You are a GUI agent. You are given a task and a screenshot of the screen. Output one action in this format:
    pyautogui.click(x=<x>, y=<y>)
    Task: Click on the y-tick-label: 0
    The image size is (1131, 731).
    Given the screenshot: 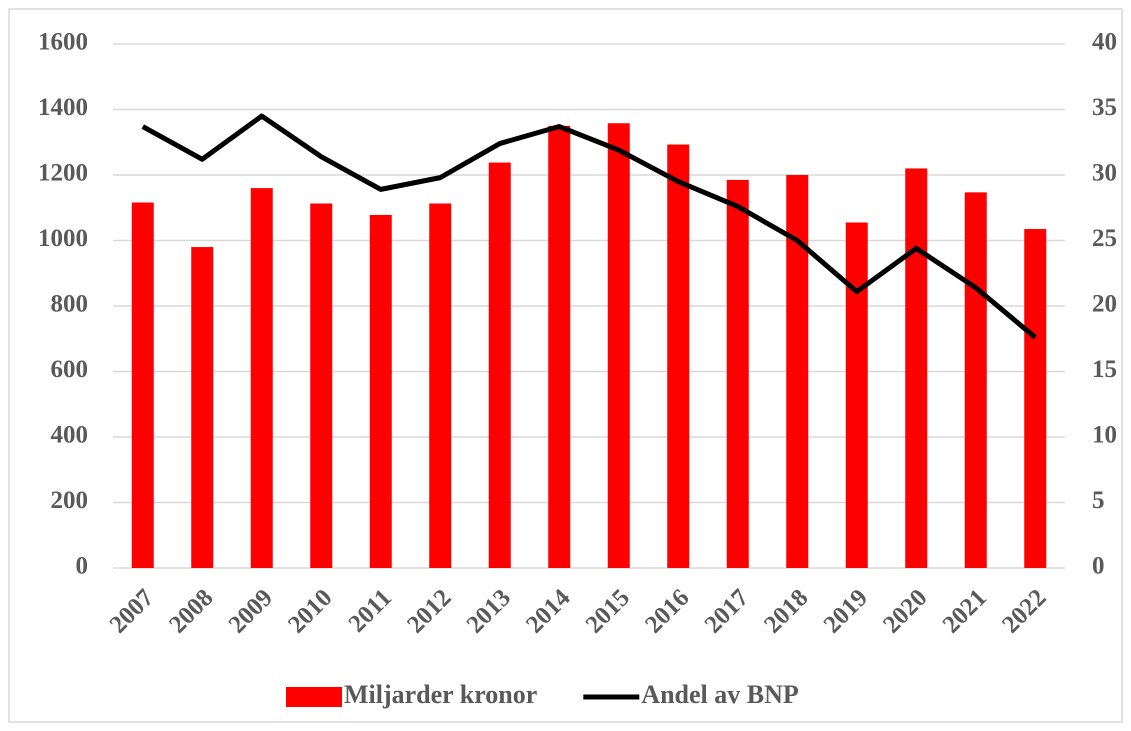 What is the action you would take?
    pyautogui.click(x=82, y=566)
    